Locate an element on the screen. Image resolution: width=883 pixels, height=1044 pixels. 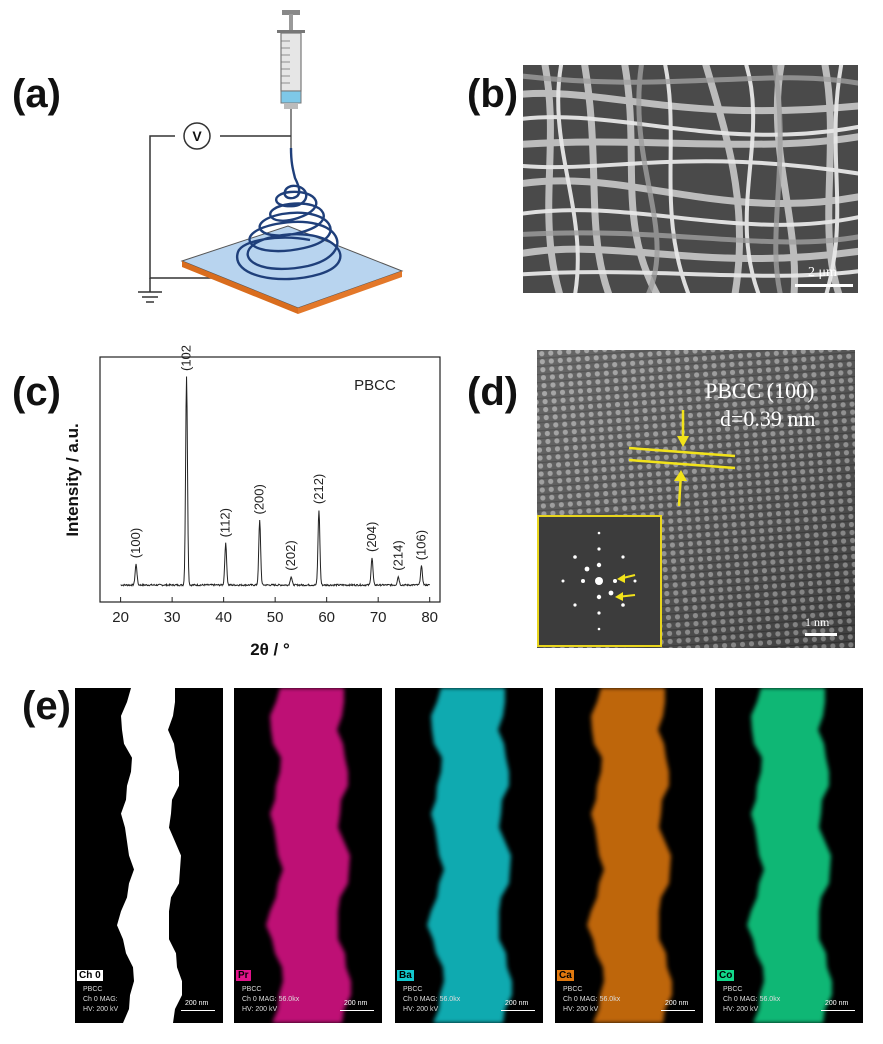
xrd-plot-frame is located at coordinates (270, 479).